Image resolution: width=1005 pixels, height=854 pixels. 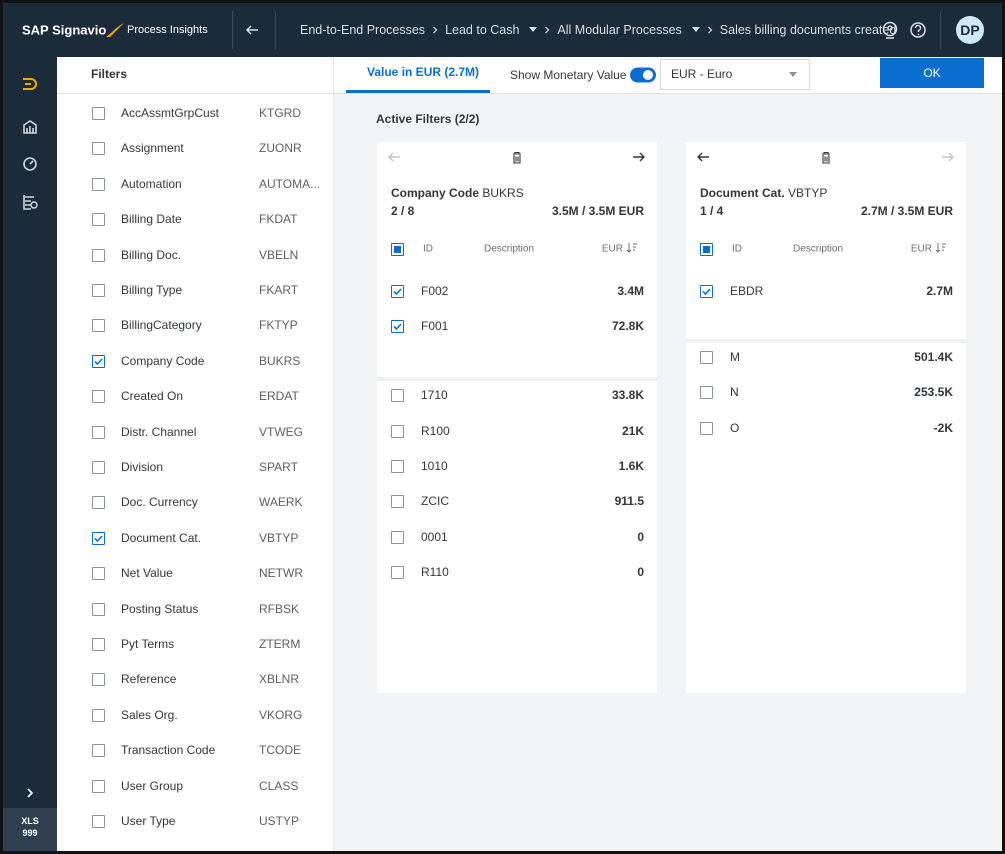 What do you see at coordinates (640, 572) in the screenshot?
I see `row-value: 0` at bounding box center [640, 572].